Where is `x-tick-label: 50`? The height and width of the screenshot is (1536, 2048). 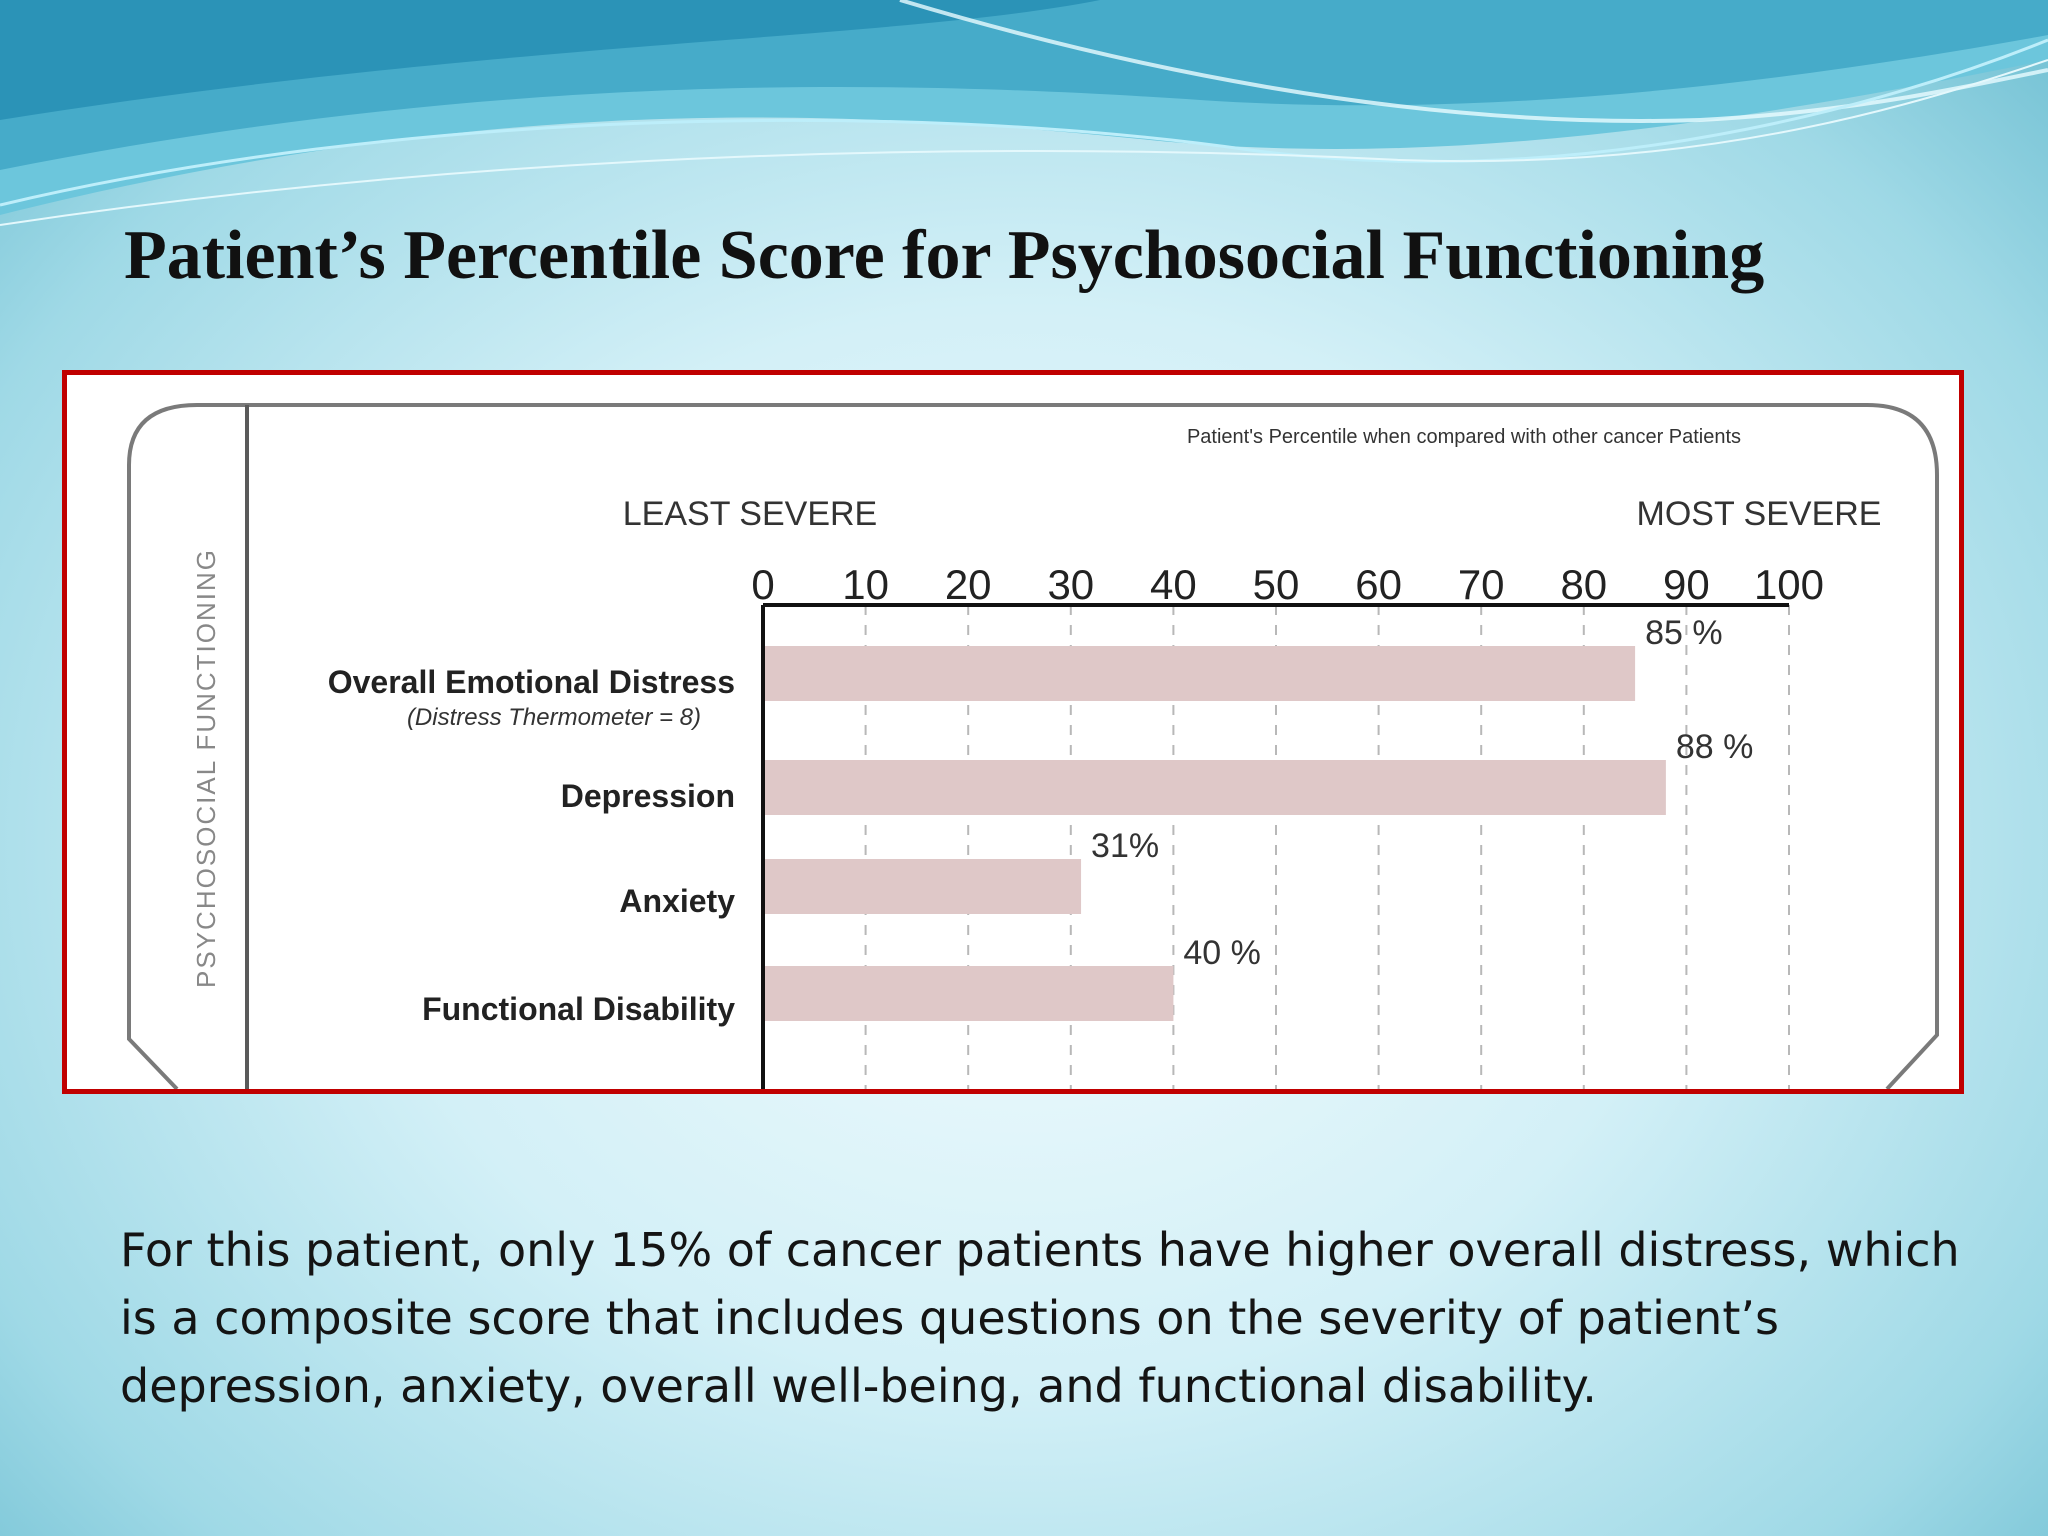 x-tick-label: 50 is located at coordinates (1276, 584).